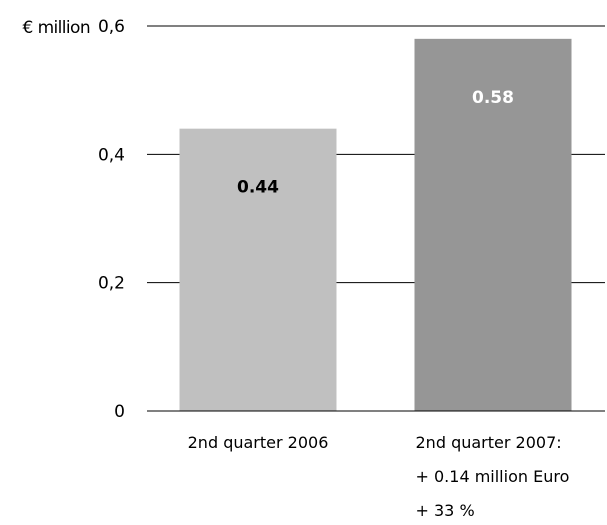 This screenshot has width=607, height=525. I want to click on data-label: 0.58, so click(493, 98).